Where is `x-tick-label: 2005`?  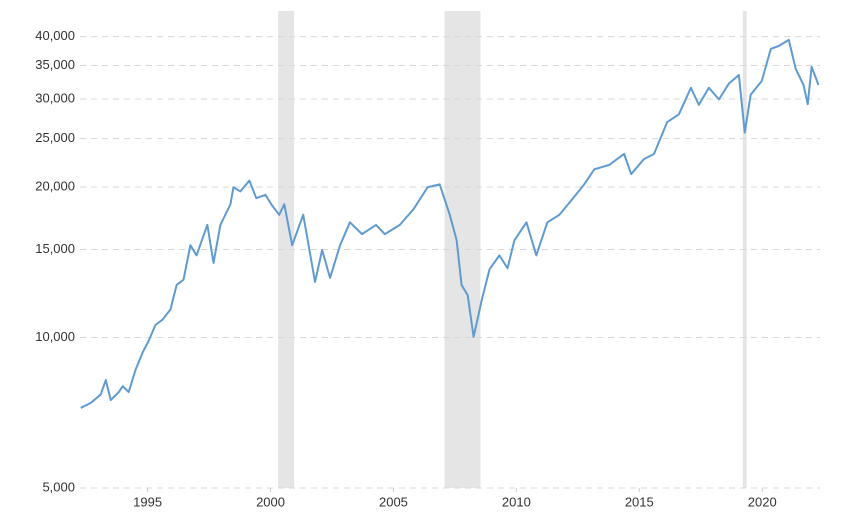
x-tick-label: 2005 is located at coordinates (393, 501).